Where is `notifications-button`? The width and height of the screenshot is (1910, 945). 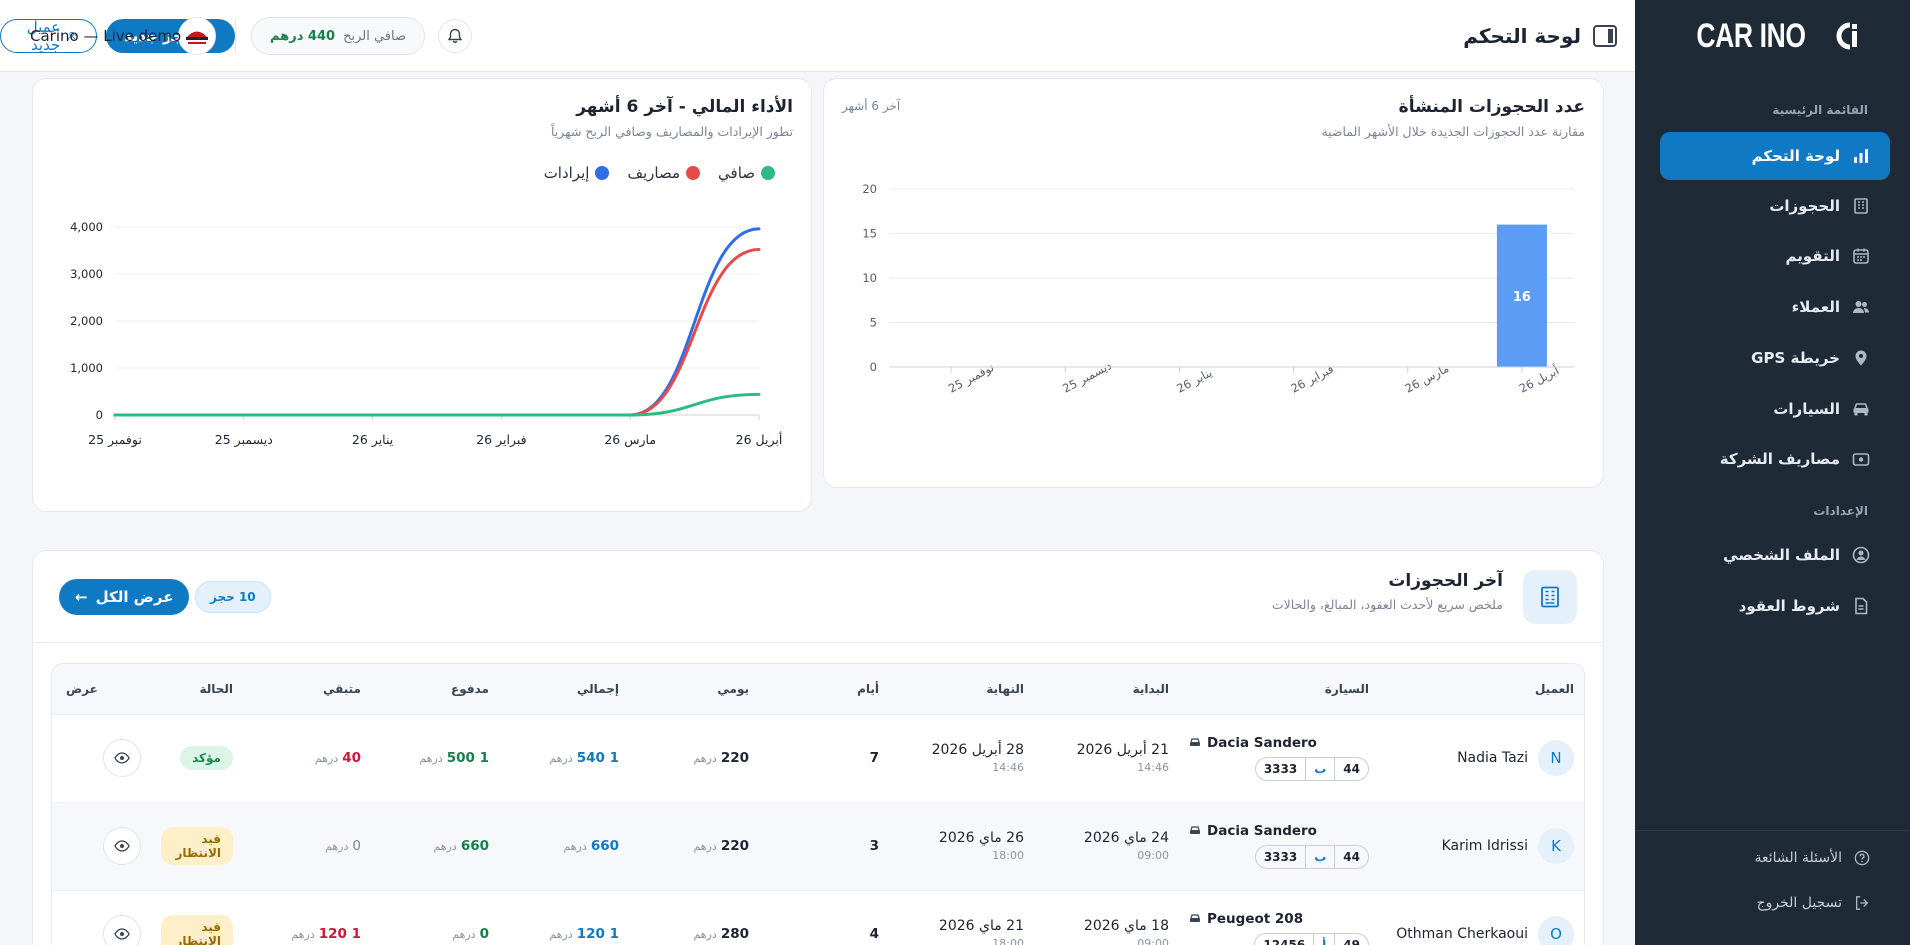 notifications-button is located at coordinates (455, 36).